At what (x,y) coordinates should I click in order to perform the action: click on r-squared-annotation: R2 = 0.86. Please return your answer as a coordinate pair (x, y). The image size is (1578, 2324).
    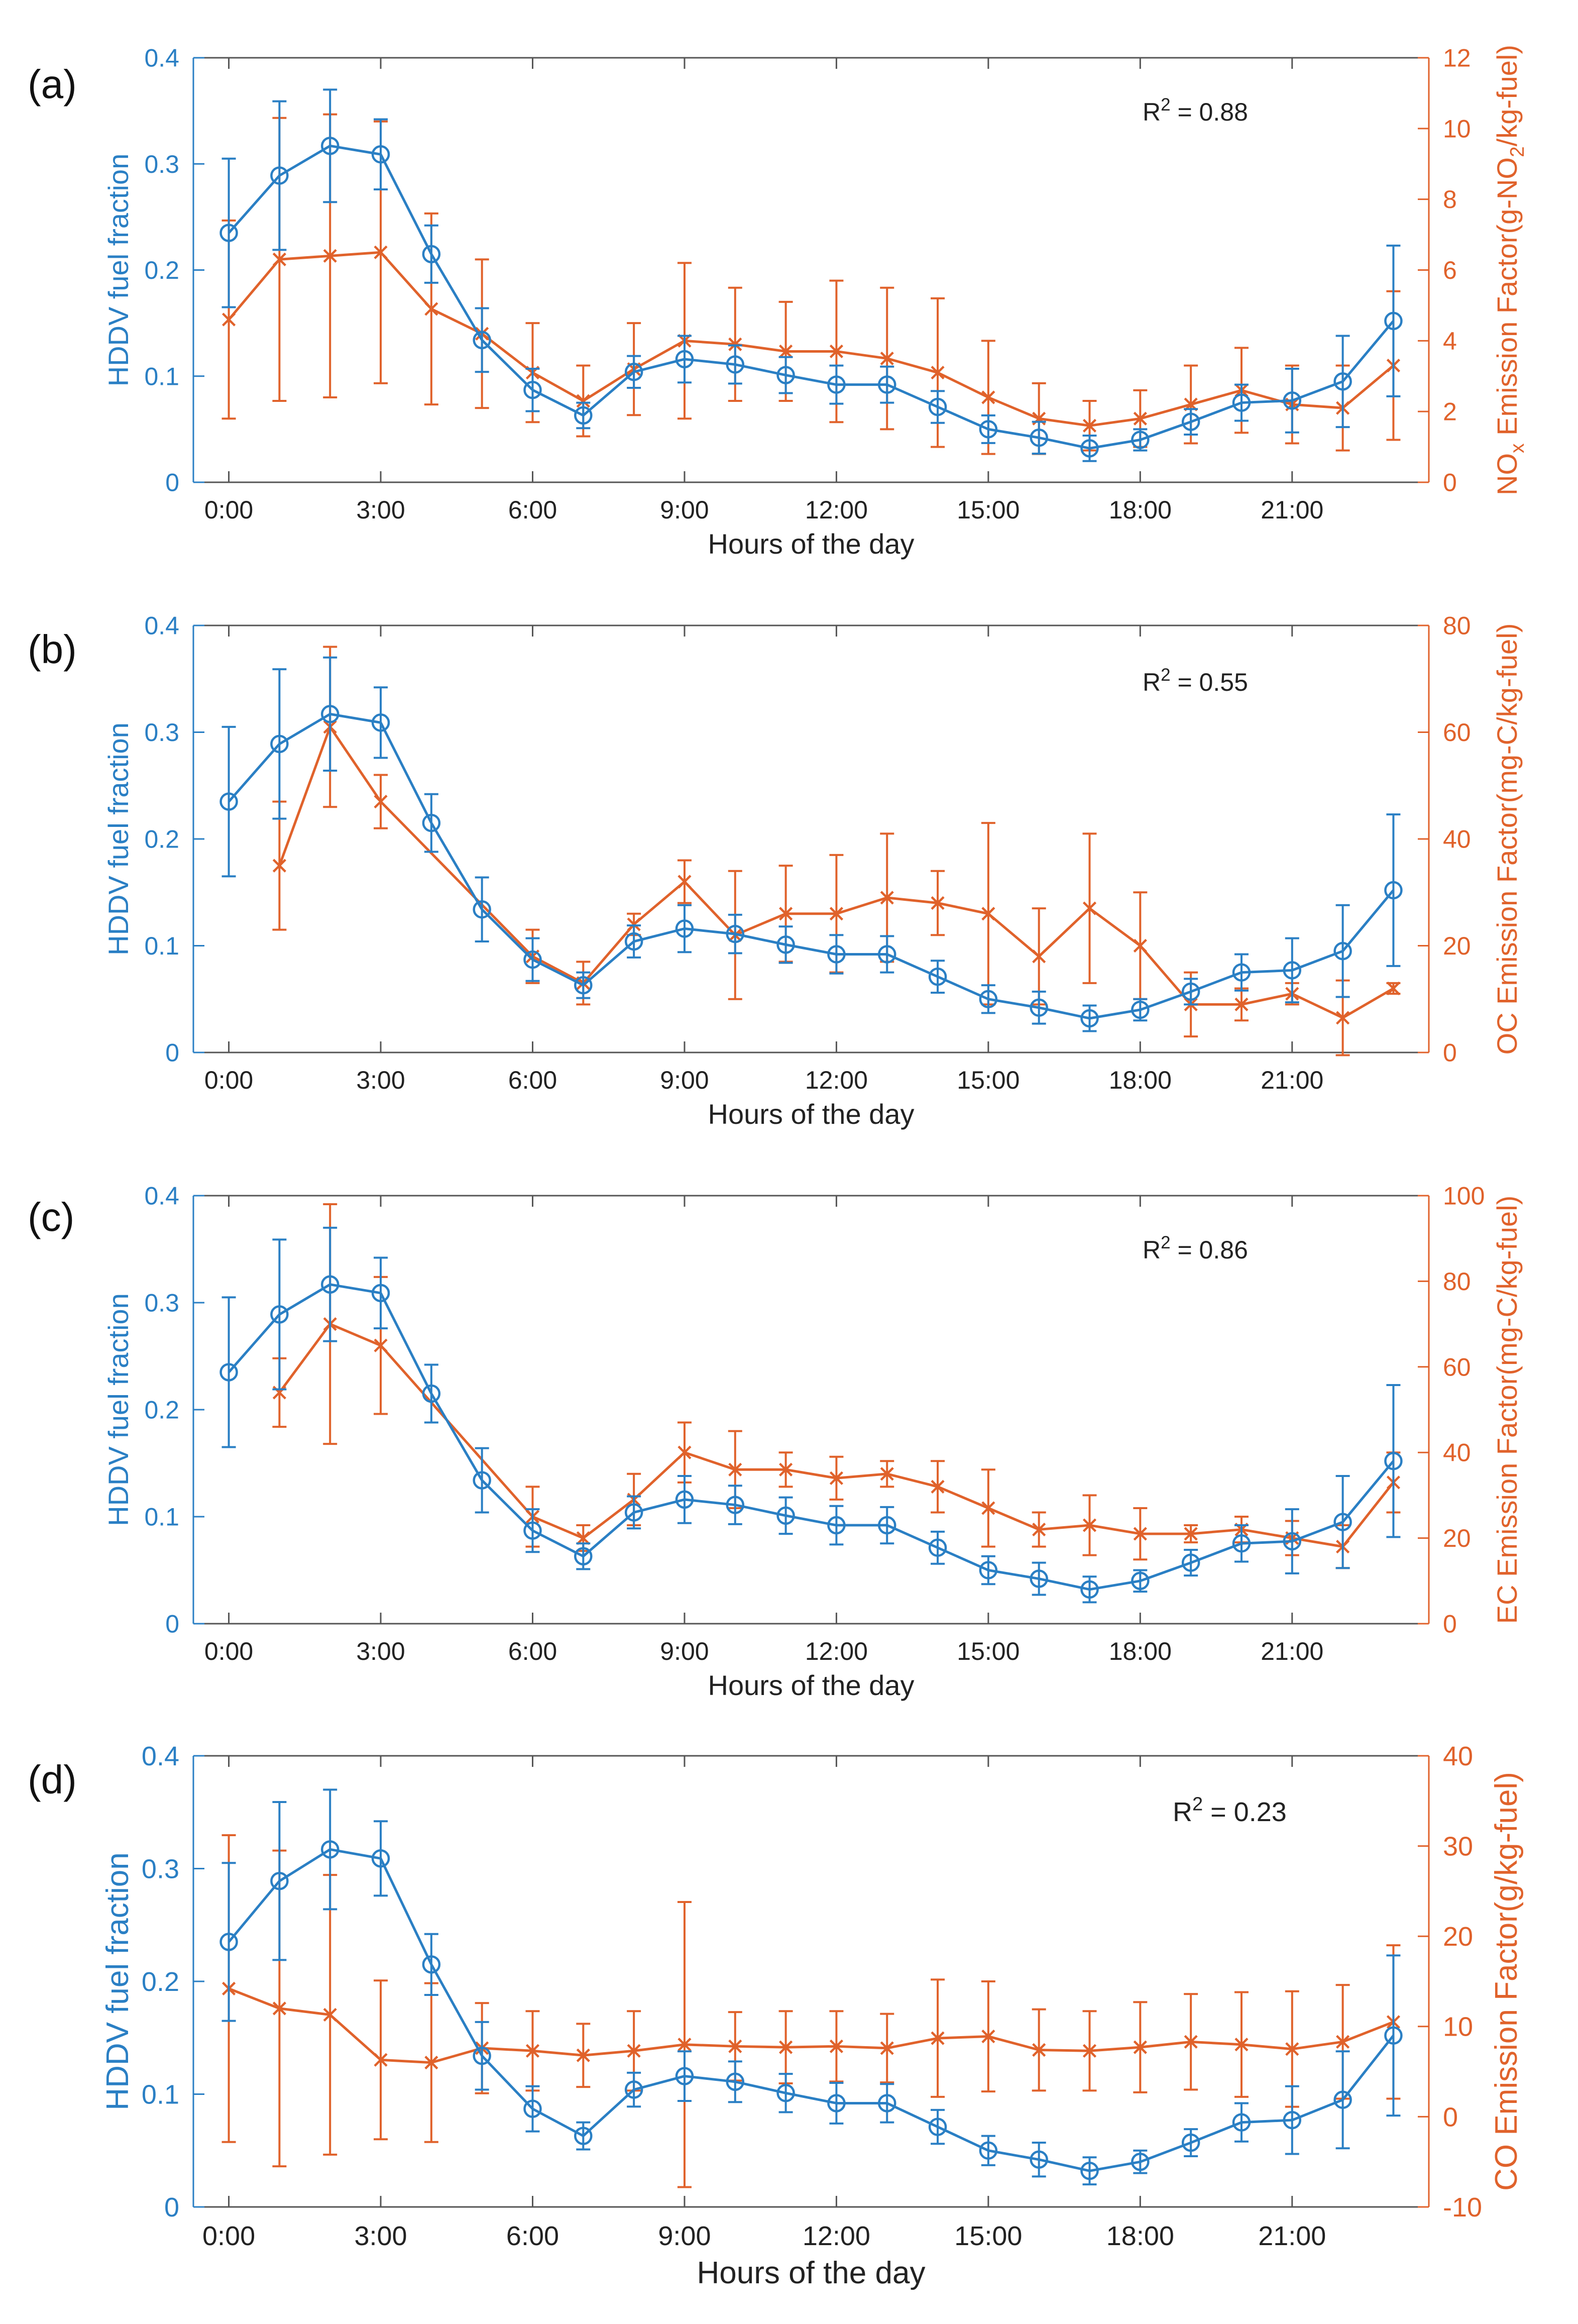
    Looking at the image, I should click on (1196, 1248).